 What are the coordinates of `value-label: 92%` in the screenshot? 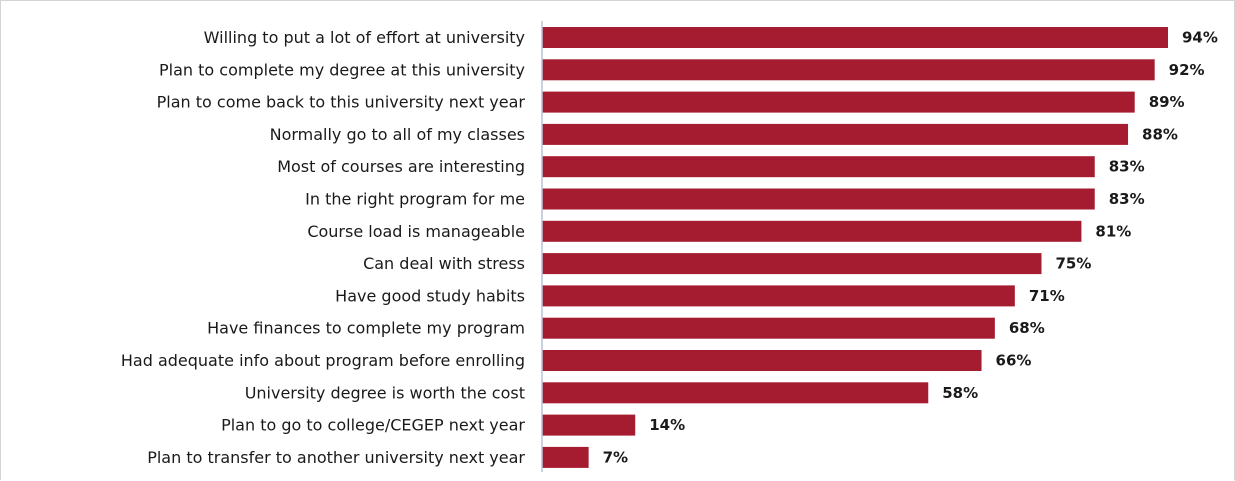 It's located at (1187, 70).